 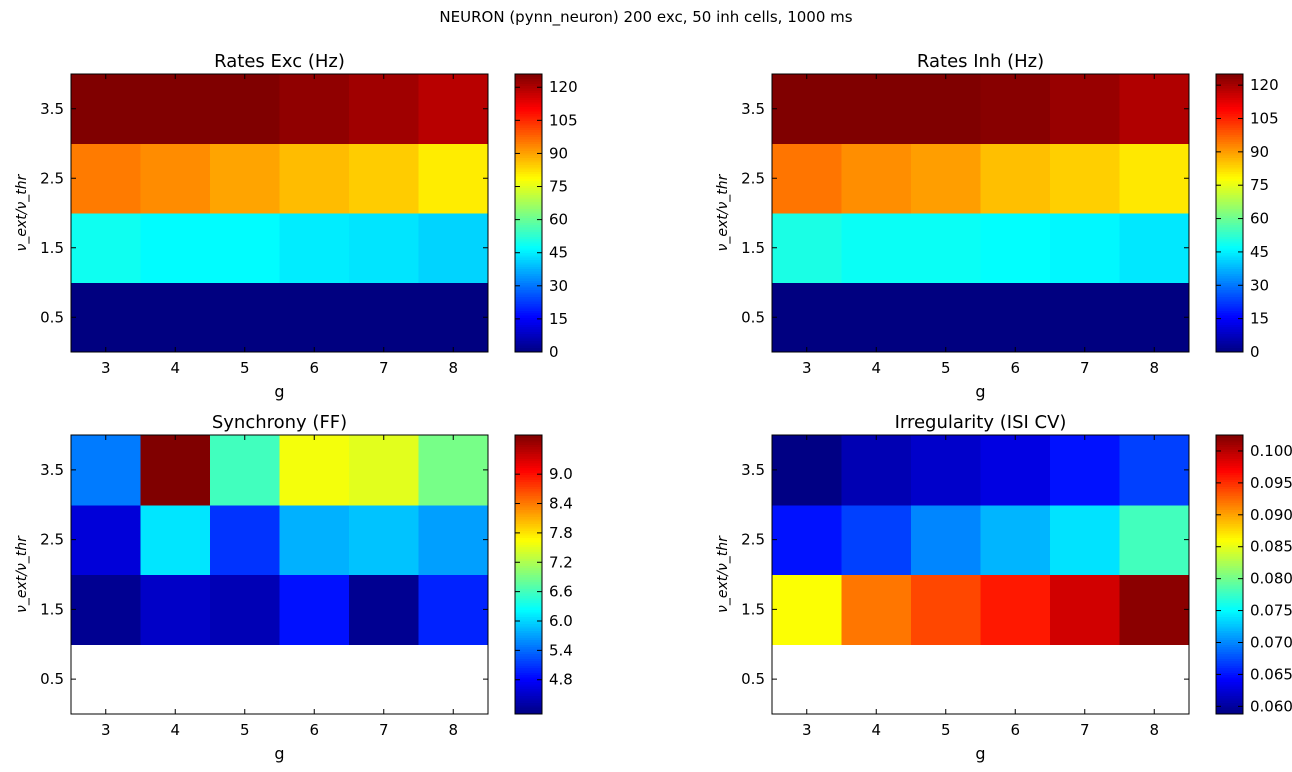 What do you see at coordinates (1154, 730) in the screenshot?
I see `x-tick-label: 8` at bounding box center [1154, 730].